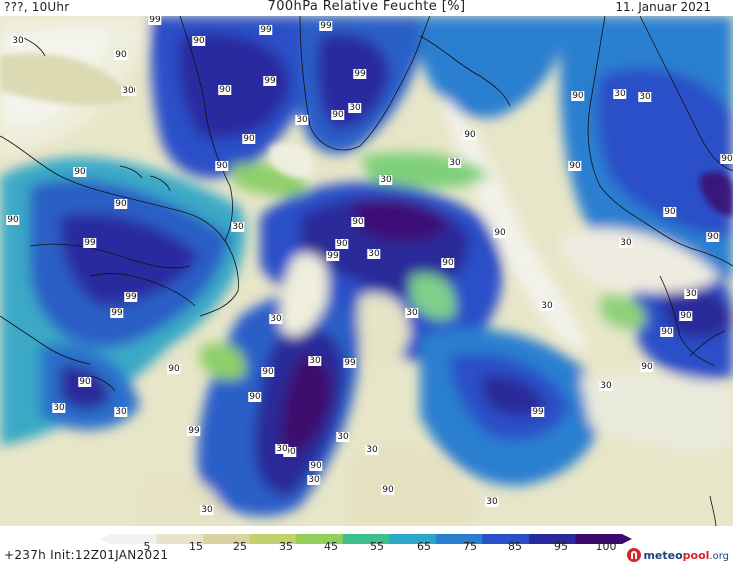  What do you see at coordinates (424, 546) in the screenshot?
I see `colorbar-tick-label: 65` at bounding box center [424, 546].